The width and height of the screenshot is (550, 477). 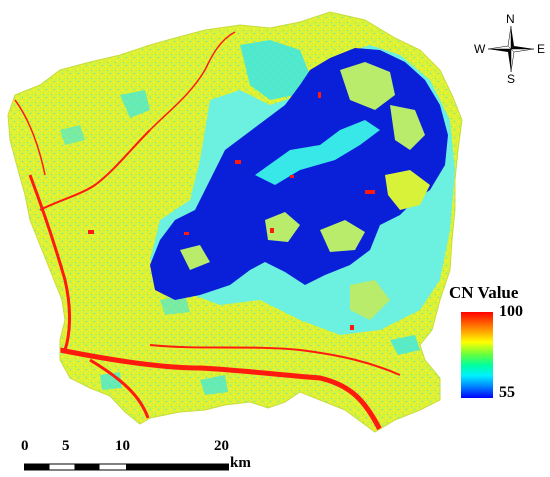 What do you see at coordinates (66, 446) in the screenshot?
I see `scale-tick-5: 5` at bounding box center [66, 446].